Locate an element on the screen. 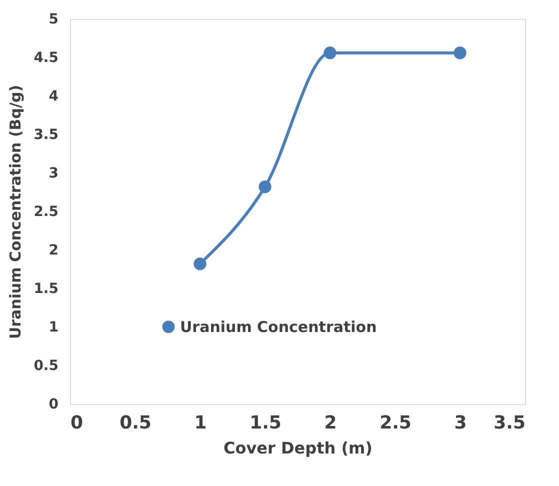 The height and width of the screenshot is (486, 559). y-tick-label: 4 is located at coordinates (53, 96).